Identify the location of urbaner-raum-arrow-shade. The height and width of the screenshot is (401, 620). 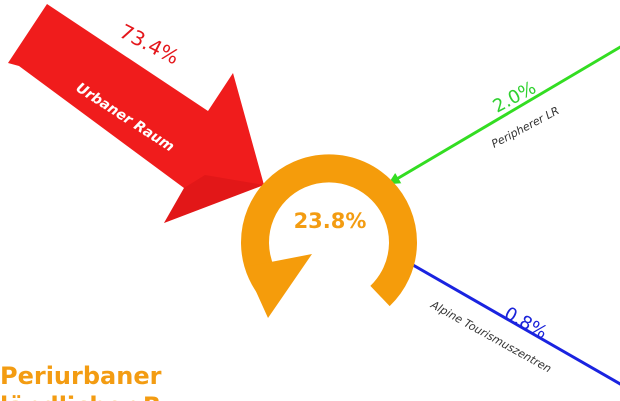
(214, 199).